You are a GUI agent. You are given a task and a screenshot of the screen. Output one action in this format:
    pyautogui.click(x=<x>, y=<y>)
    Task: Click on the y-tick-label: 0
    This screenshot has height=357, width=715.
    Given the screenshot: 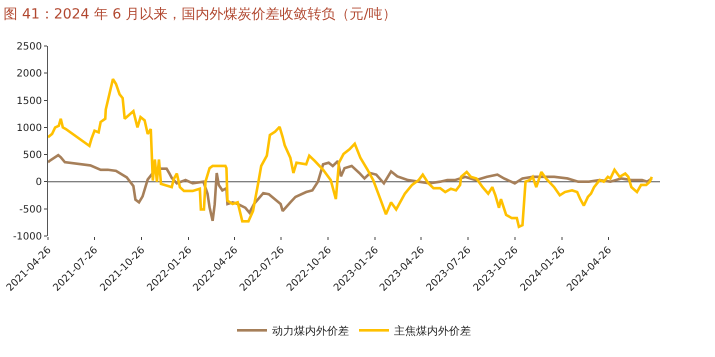 What is the action you would take?
    pyautogui.click(x=39, y=182)
    